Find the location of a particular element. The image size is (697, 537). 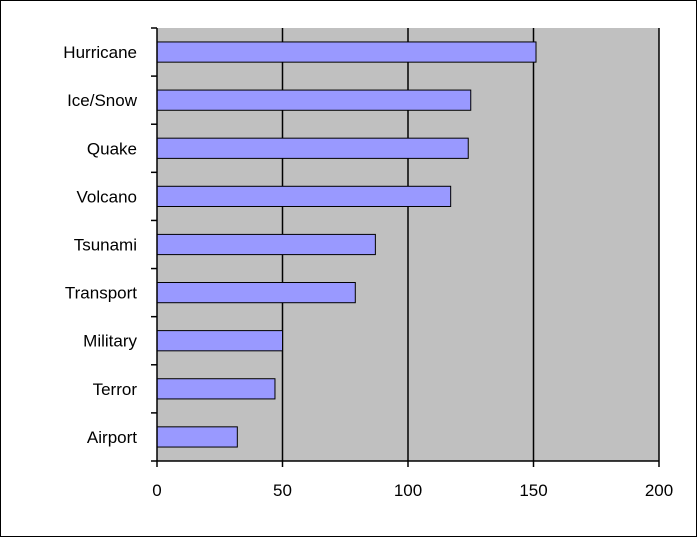

x-tick-label: 50 is located at coordinates (282, 490).